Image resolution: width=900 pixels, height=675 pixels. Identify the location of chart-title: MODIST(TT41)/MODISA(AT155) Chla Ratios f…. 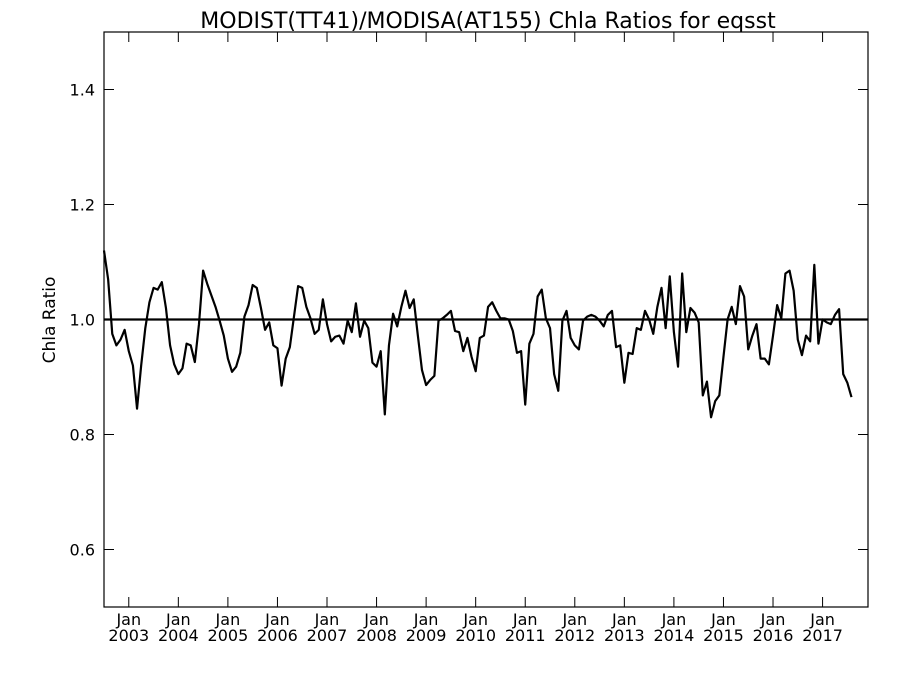
(488, 21).